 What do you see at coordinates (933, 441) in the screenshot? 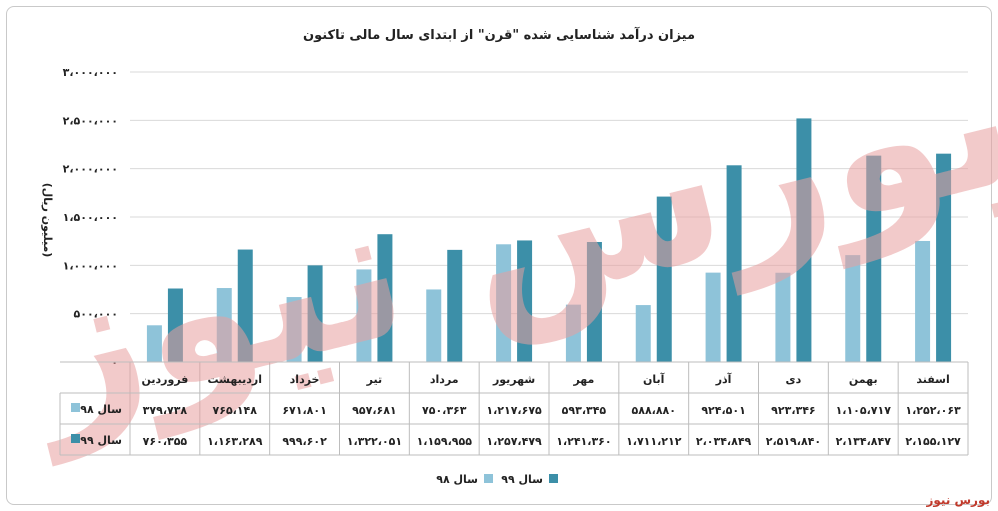
I see `data-label: ۲،۱۵۵،۱۲۷` at bounding box center [933, 441].